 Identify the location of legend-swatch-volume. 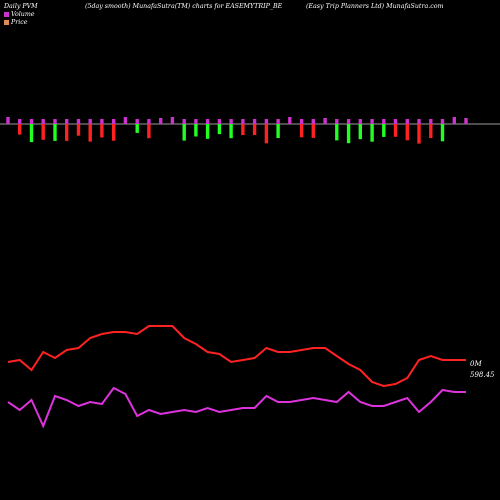
(6, 14).